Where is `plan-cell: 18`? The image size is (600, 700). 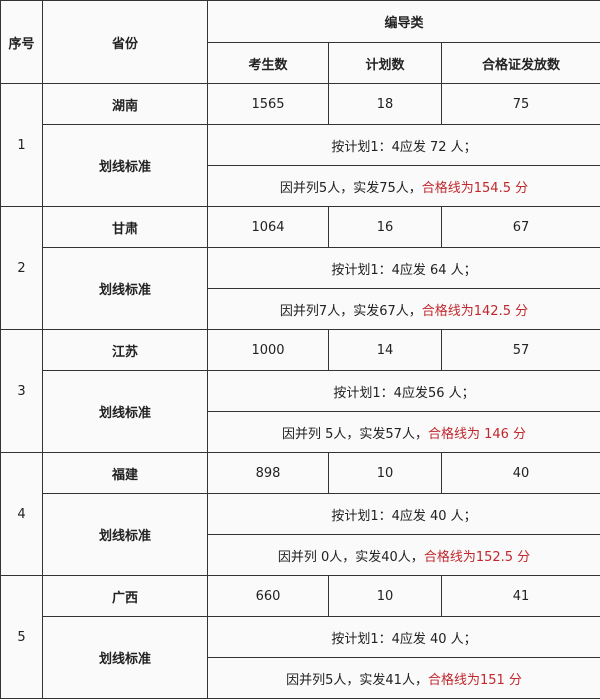
plan-cell: 18 is located at coordinates (385, 104).